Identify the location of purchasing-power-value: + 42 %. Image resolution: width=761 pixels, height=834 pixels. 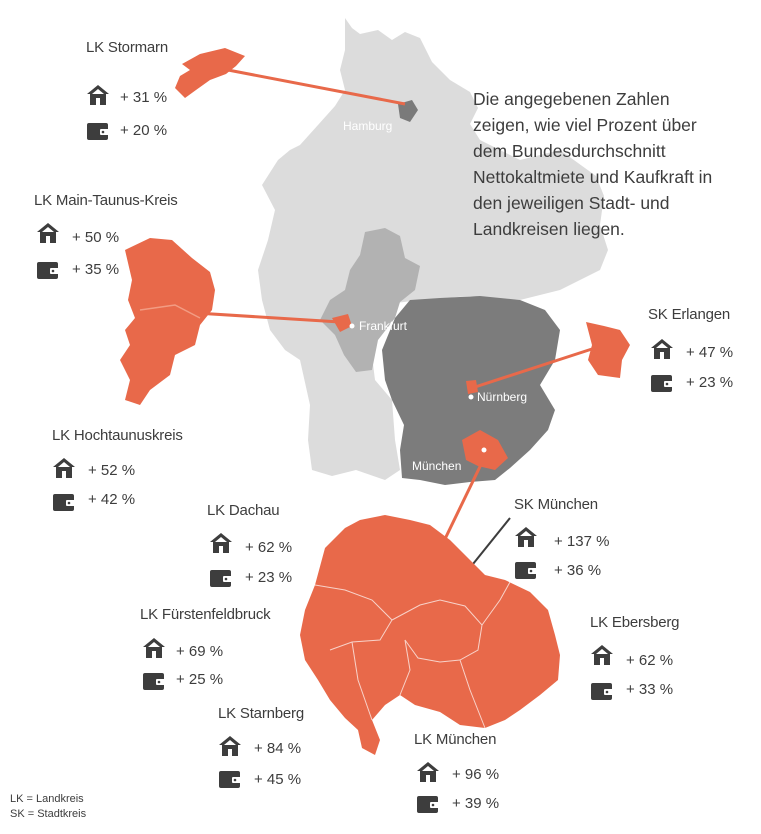
(112, 499).